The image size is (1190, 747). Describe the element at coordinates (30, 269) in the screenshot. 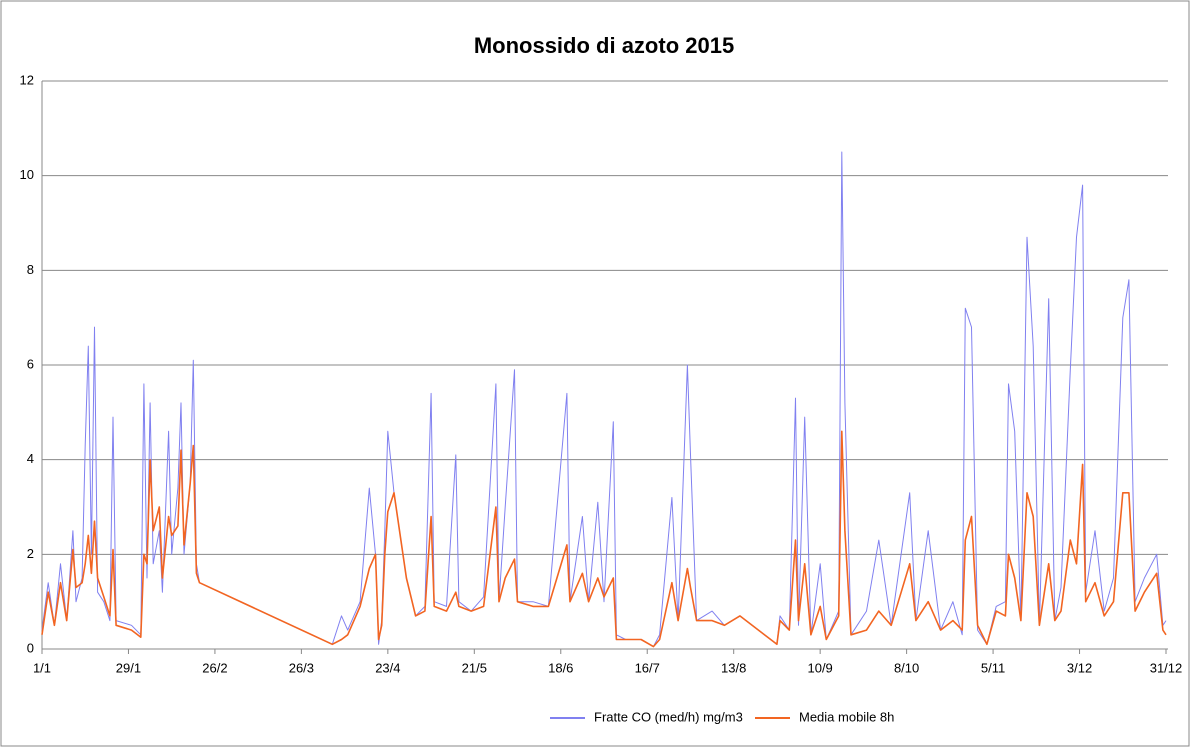

I see `y-tick-label: 8` at that location.